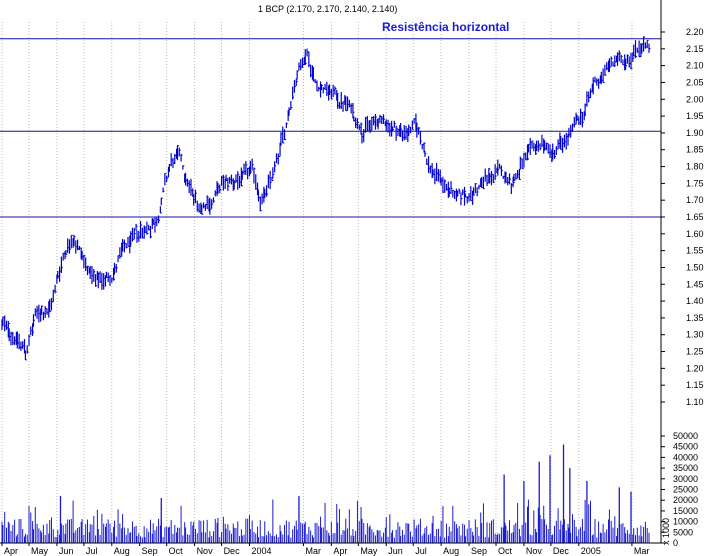 Image resolution: width=707 pixels, height=556 pixels. What do you see at coordinates (591, 551) in the screenshot?
I see `x-tick-label: 2005` at bounding box center [591, 551].